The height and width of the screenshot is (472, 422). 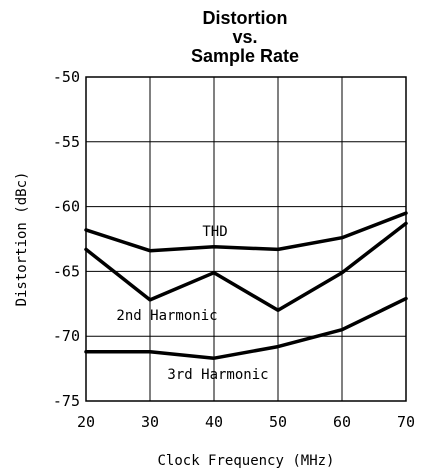 What do you see at coordinates (66, 207) in the screenshot?
I see `y-tick-label--60: -60` at bounding box center [66, 207].